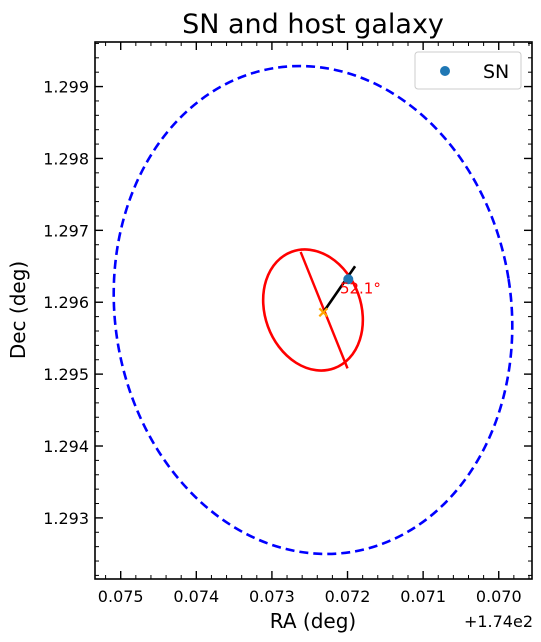 The width and height of the screenshot is (541, 642). I want to click on legend-label-sn: SN, so click(496, 72).